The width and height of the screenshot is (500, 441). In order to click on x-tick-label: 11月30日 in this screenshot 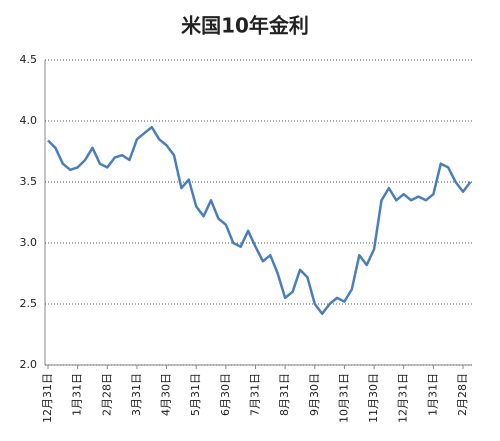, I will do `click(373, 398)`.